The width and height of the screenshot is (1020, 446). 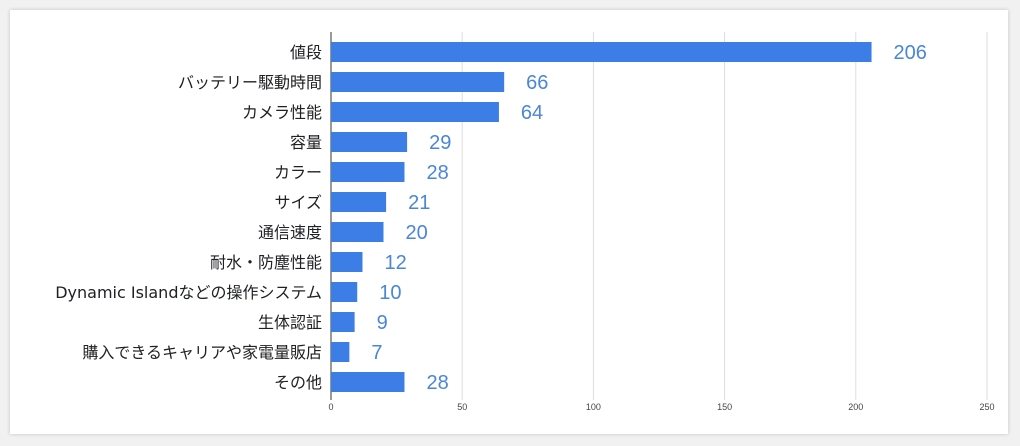 What do you see at coordinates (306, 142) in the screenshot?
I see `category-label: 容量` at bounding box center [306, 142].